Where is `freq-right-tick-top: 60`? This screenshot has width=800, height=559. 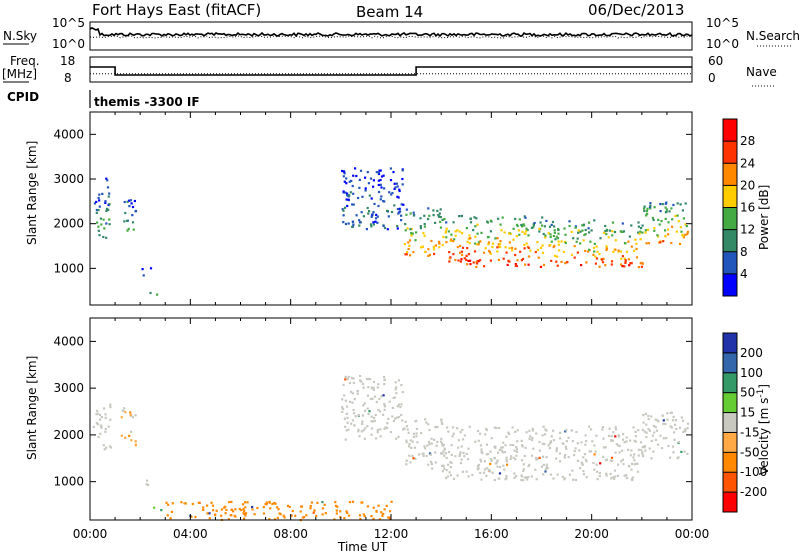
freq-right-tick-top: 60 is located at coordinates (715, 61).